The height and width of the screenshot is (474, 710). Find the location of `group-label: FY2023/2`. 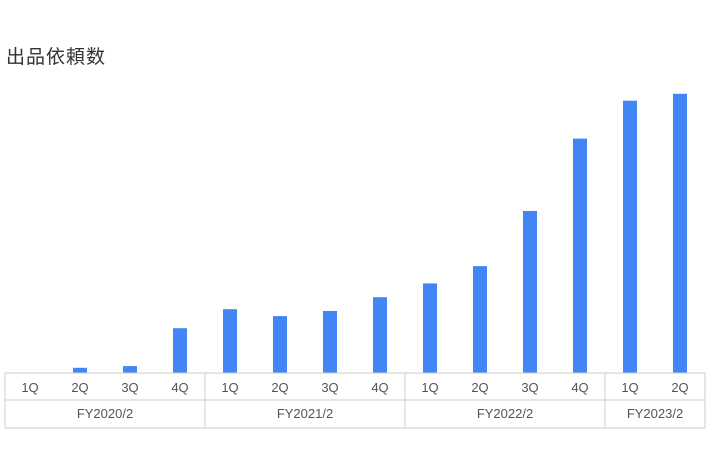

group-label: FY2023/2 is located at coordinates (655, 413).